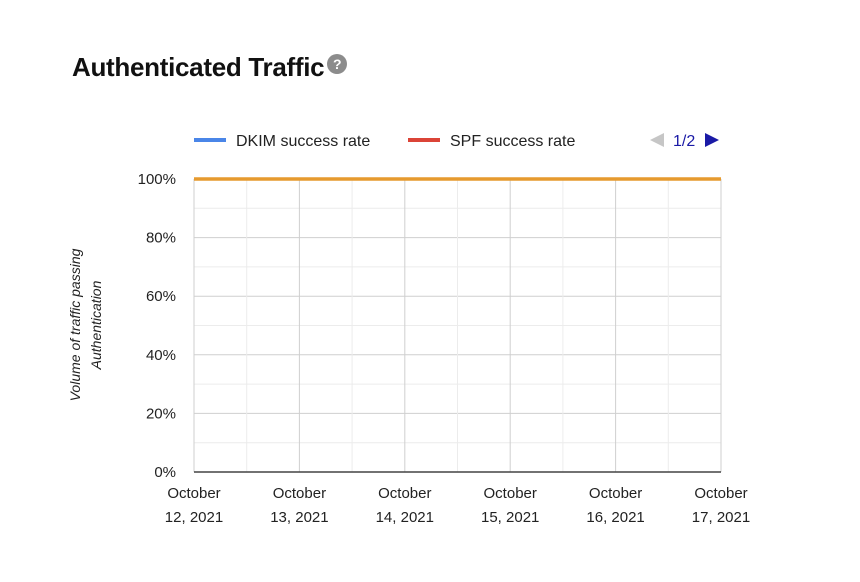 The width and height of the screenshot is (860, 582). What do you see at coordinates (157, 326) in the screenshot?
I see `y-axis-ticks: 100% 80% 60% 40% 20% 0%` at bounding box center [157, 326].